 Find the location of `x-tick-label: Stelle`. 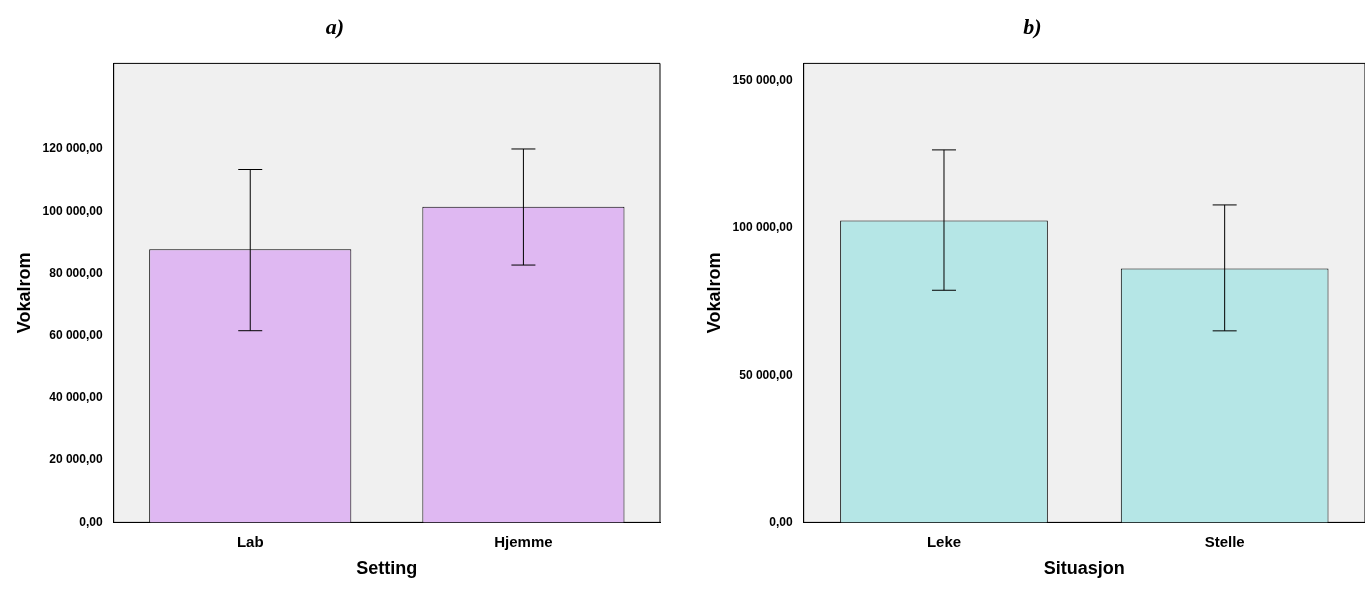

x-tick-label: Stelle is located at coordinates (1224, 541).